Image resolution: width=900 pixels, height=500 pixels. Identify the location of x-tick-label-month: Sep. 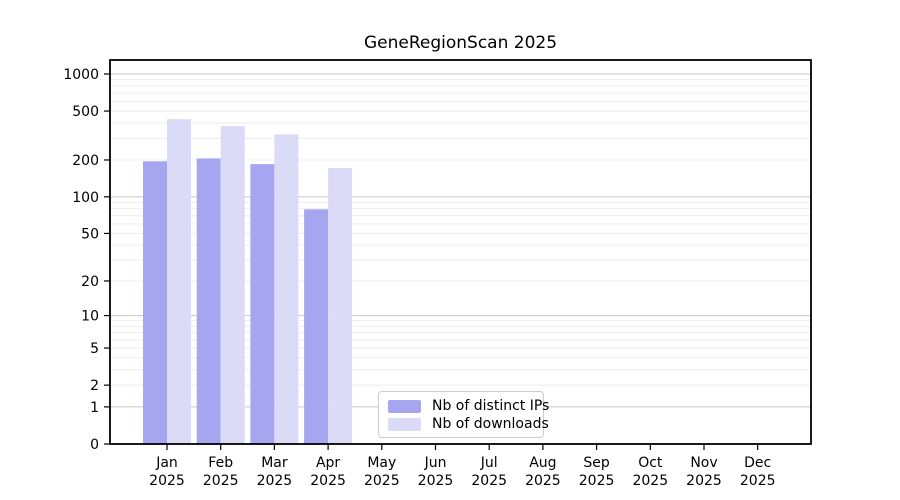
(596, 463).